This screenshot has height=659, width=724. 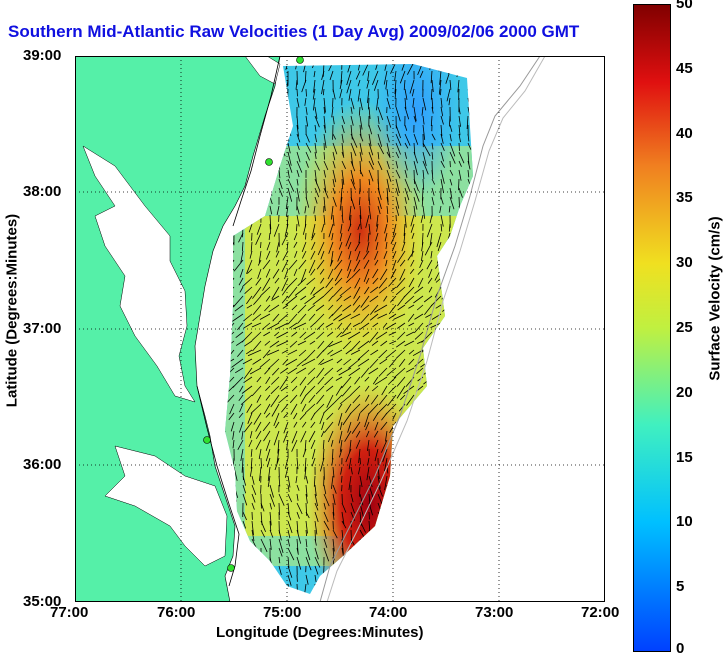 What do you see at coordinates (652, 328) in the screenshot?
I see `colorbar-gradient` at bounding box center [652, 328].